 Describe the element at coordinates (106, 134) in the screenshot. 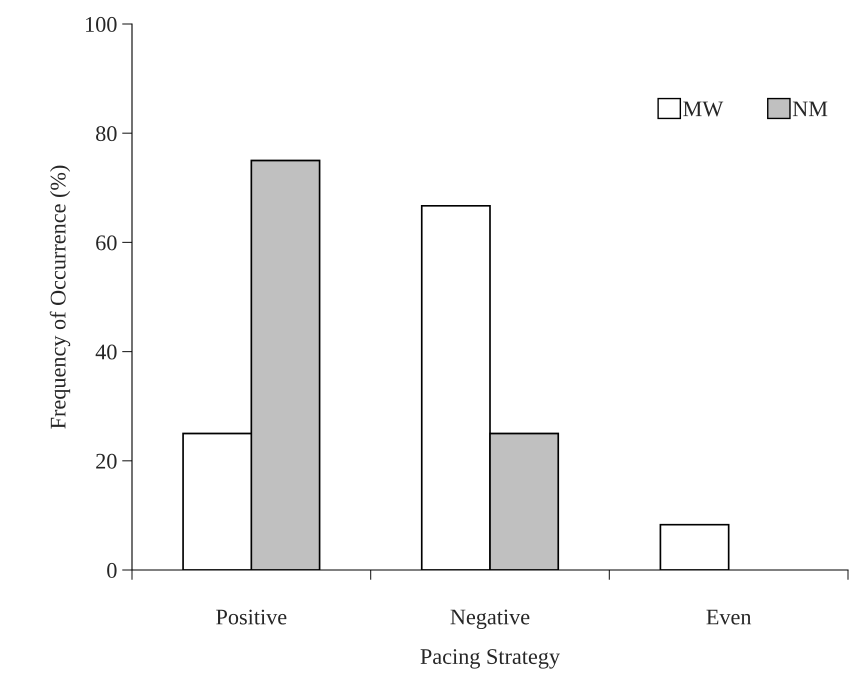

I see `y-tick-label: 80` at that location.